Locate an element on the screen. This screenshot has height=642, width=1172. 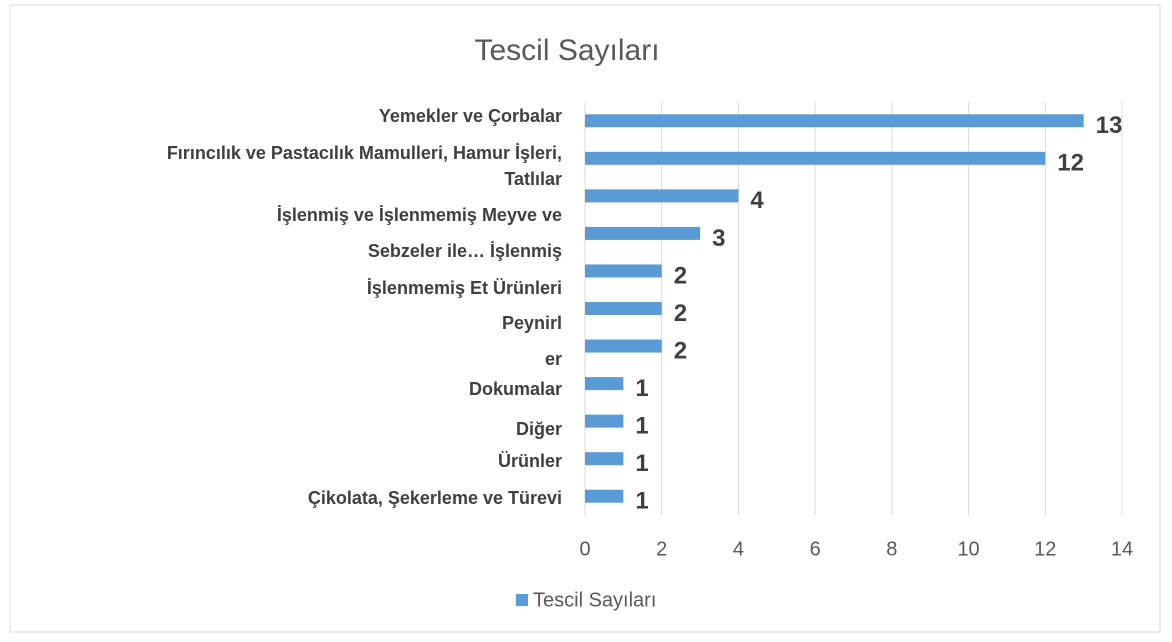
y-tick-label: Sebzeler ile… İşlenmiş is located at coordinates (465, 251).